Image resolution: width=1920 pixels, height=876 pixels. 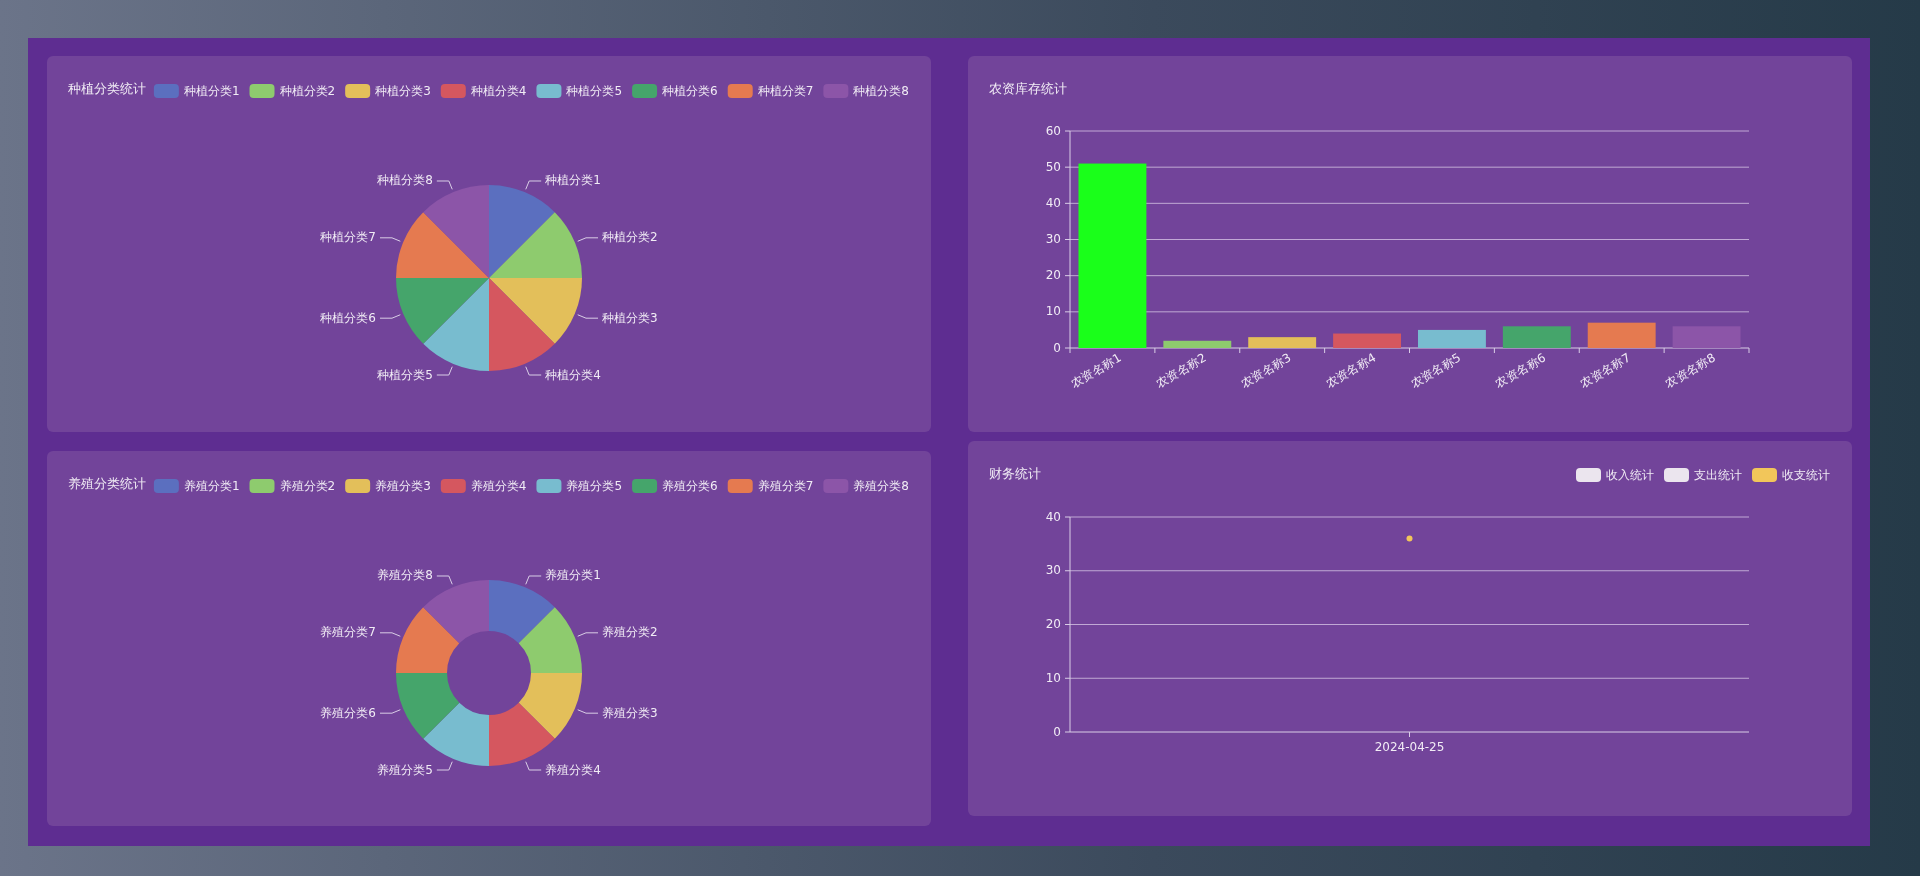 I want to click on legend-label: 养殖分类3, so click(x=403, y=485).